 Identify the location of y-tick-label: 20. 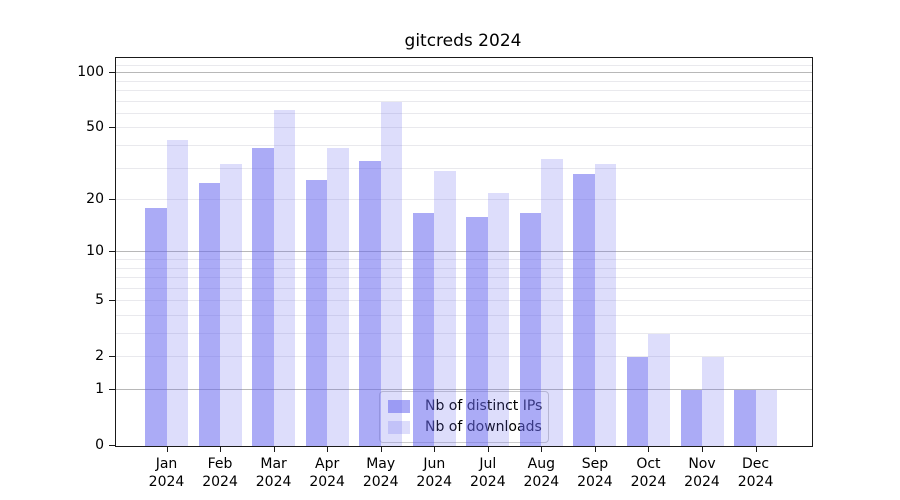
(95, 199).